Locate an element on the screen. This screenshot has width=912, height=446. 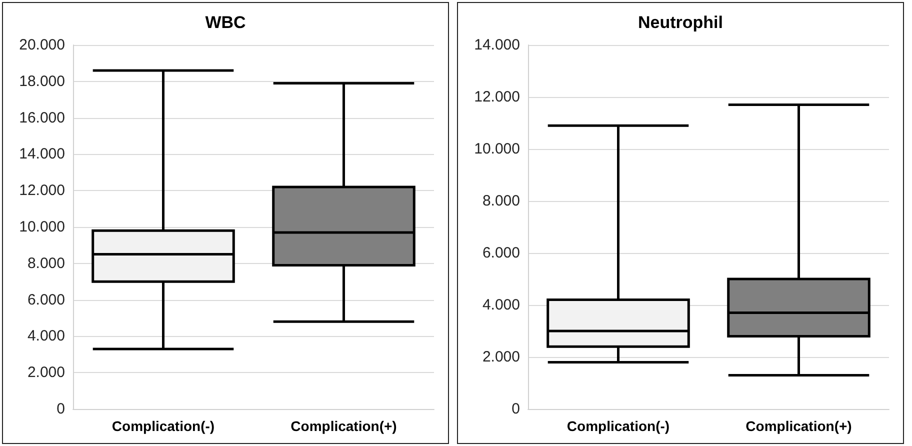
chart-title: WBC is located at coordinates (225, 22).